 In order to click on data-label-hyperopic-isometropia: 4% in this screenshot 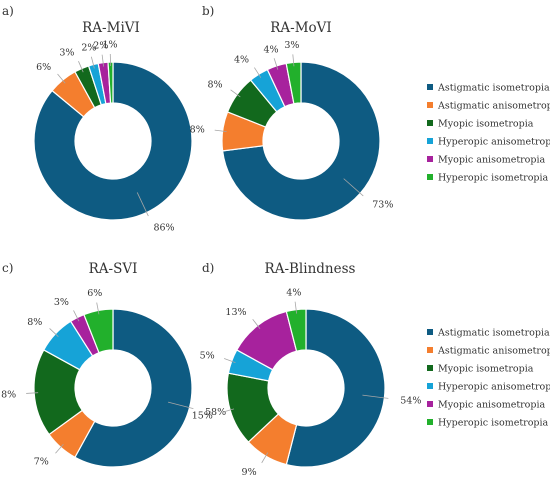, I will do `click(293, 292)`.